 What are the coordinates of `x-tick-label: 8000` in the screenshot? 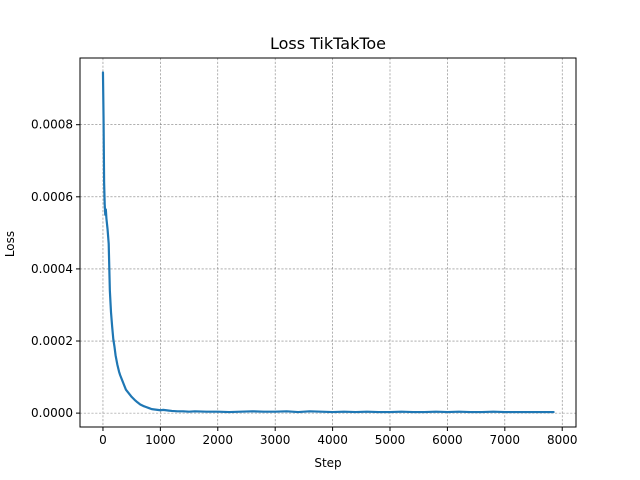 It's located at (562, 440).